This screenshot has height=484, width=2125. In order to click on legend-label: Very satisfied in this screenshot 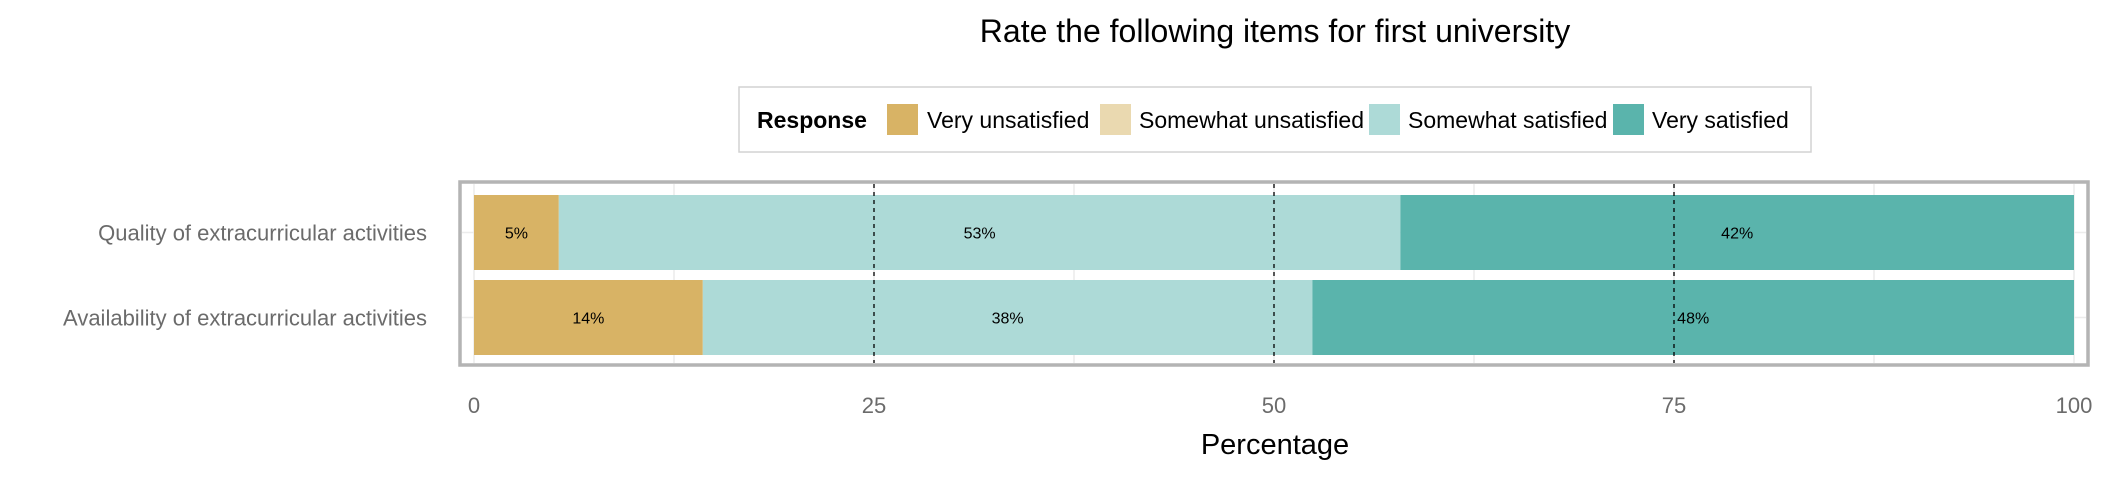, I will do `click(1720, 120)`.